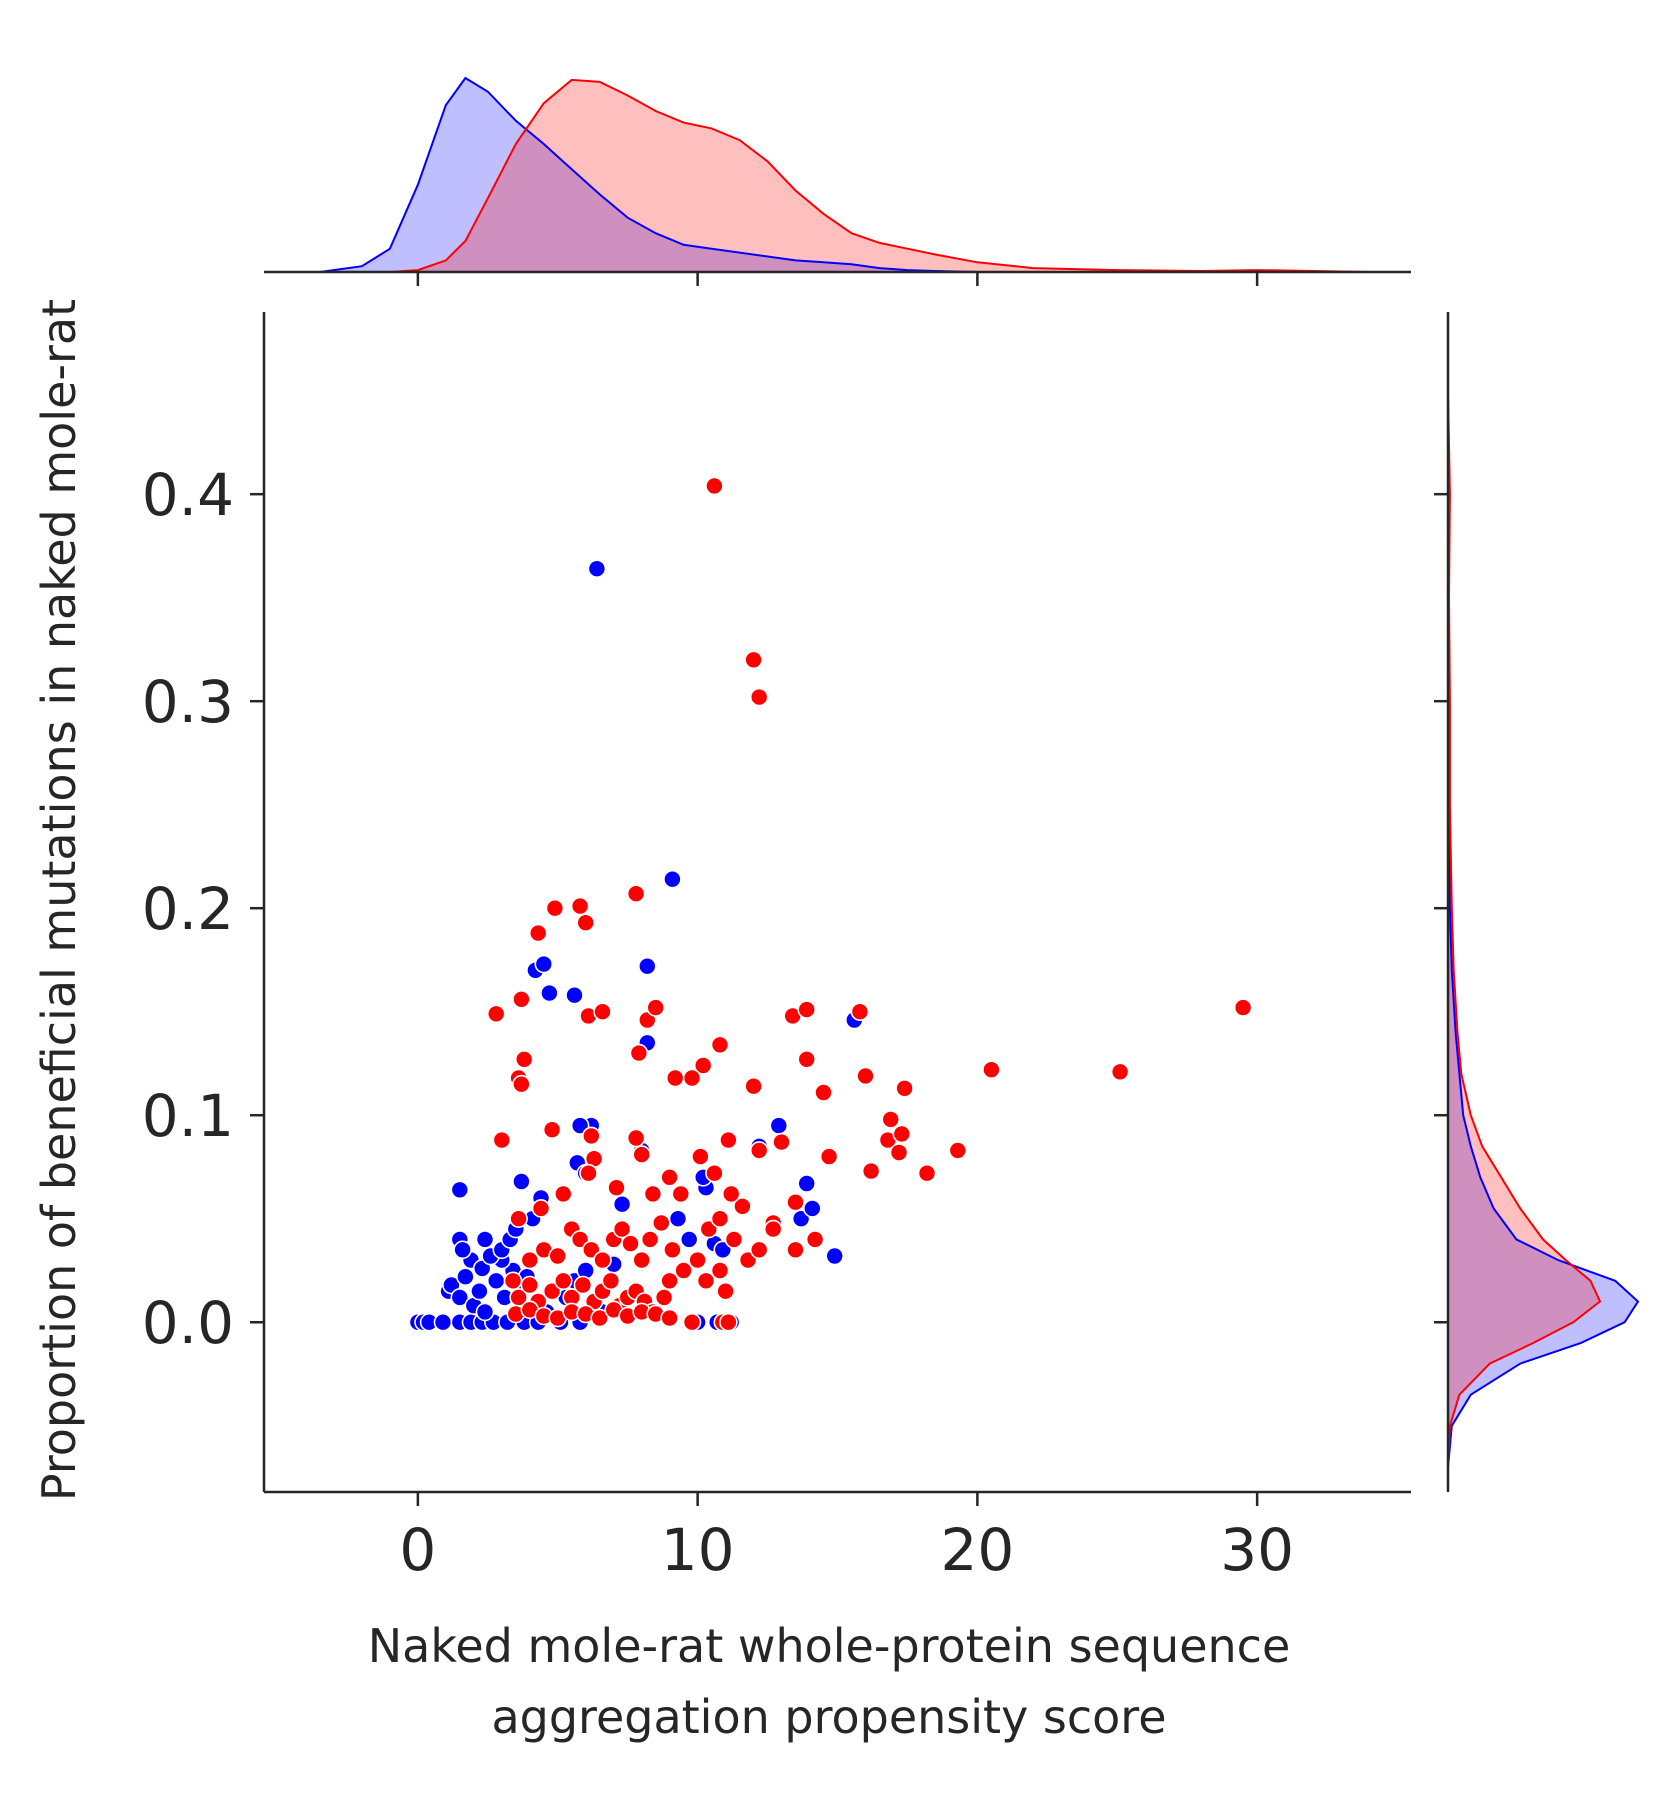 Image resolution: width=1667 pixels, height=1799 pixels. I want to click on y-tick-label-0: 0.0, so click(188, 1323).